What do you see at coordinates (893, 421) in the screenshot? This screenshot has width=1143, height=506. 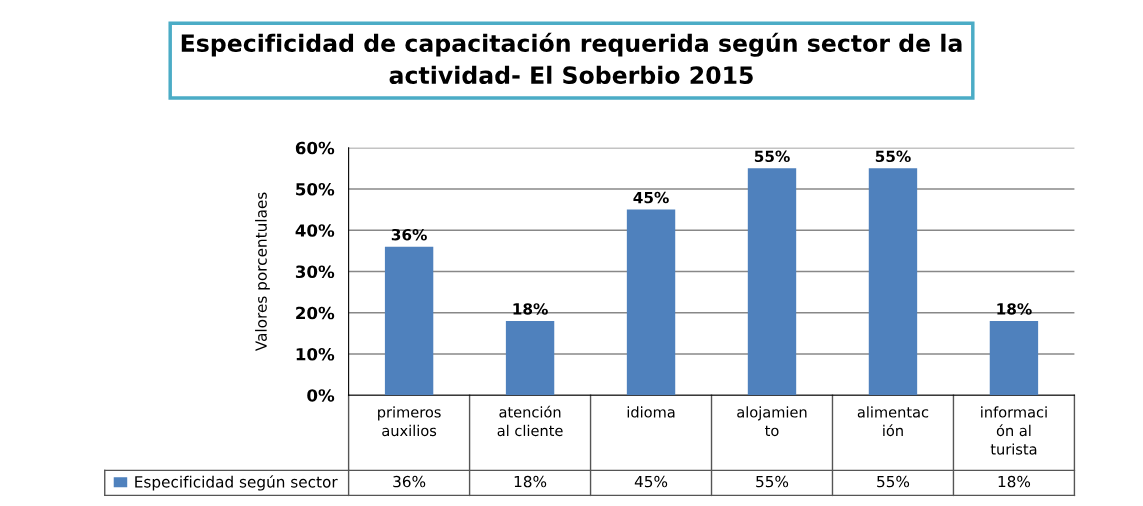 I see `x-tick-label: alimentac ión` at bounding box center [893, 421].